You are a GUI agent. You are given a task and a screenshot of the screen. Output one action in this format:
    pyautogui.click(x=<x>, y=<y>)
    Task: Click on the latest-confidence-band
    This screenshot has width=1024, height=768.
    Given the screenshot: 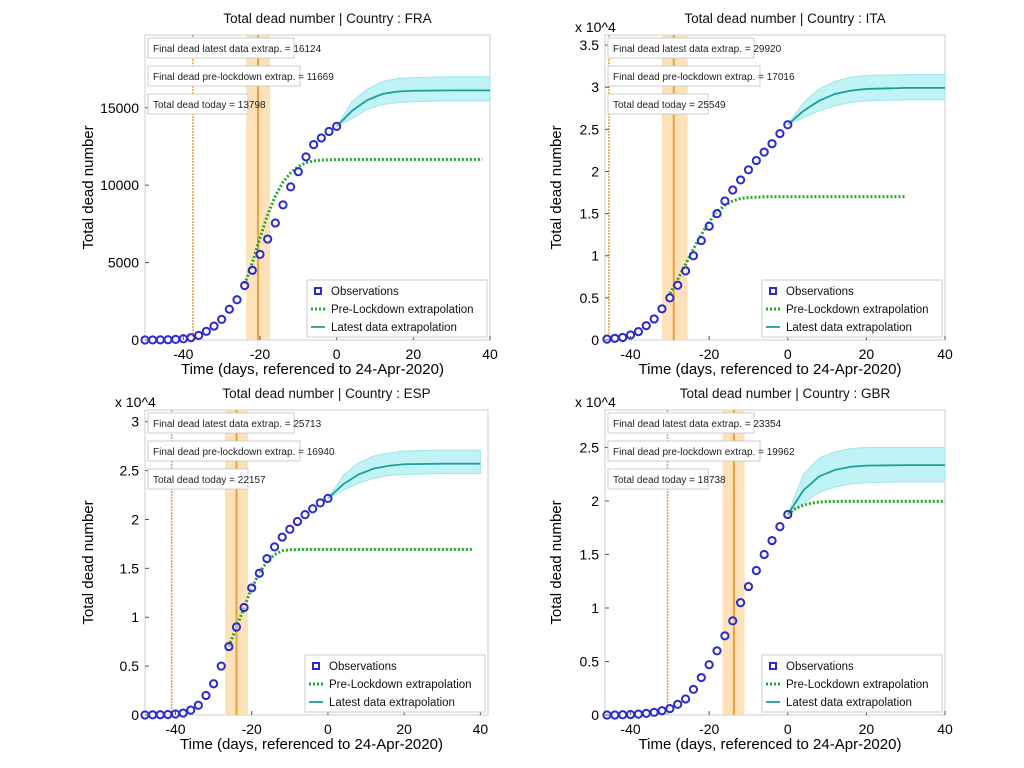 What is the action you would take?
    pyautogui.click(x=404, y=474)
    